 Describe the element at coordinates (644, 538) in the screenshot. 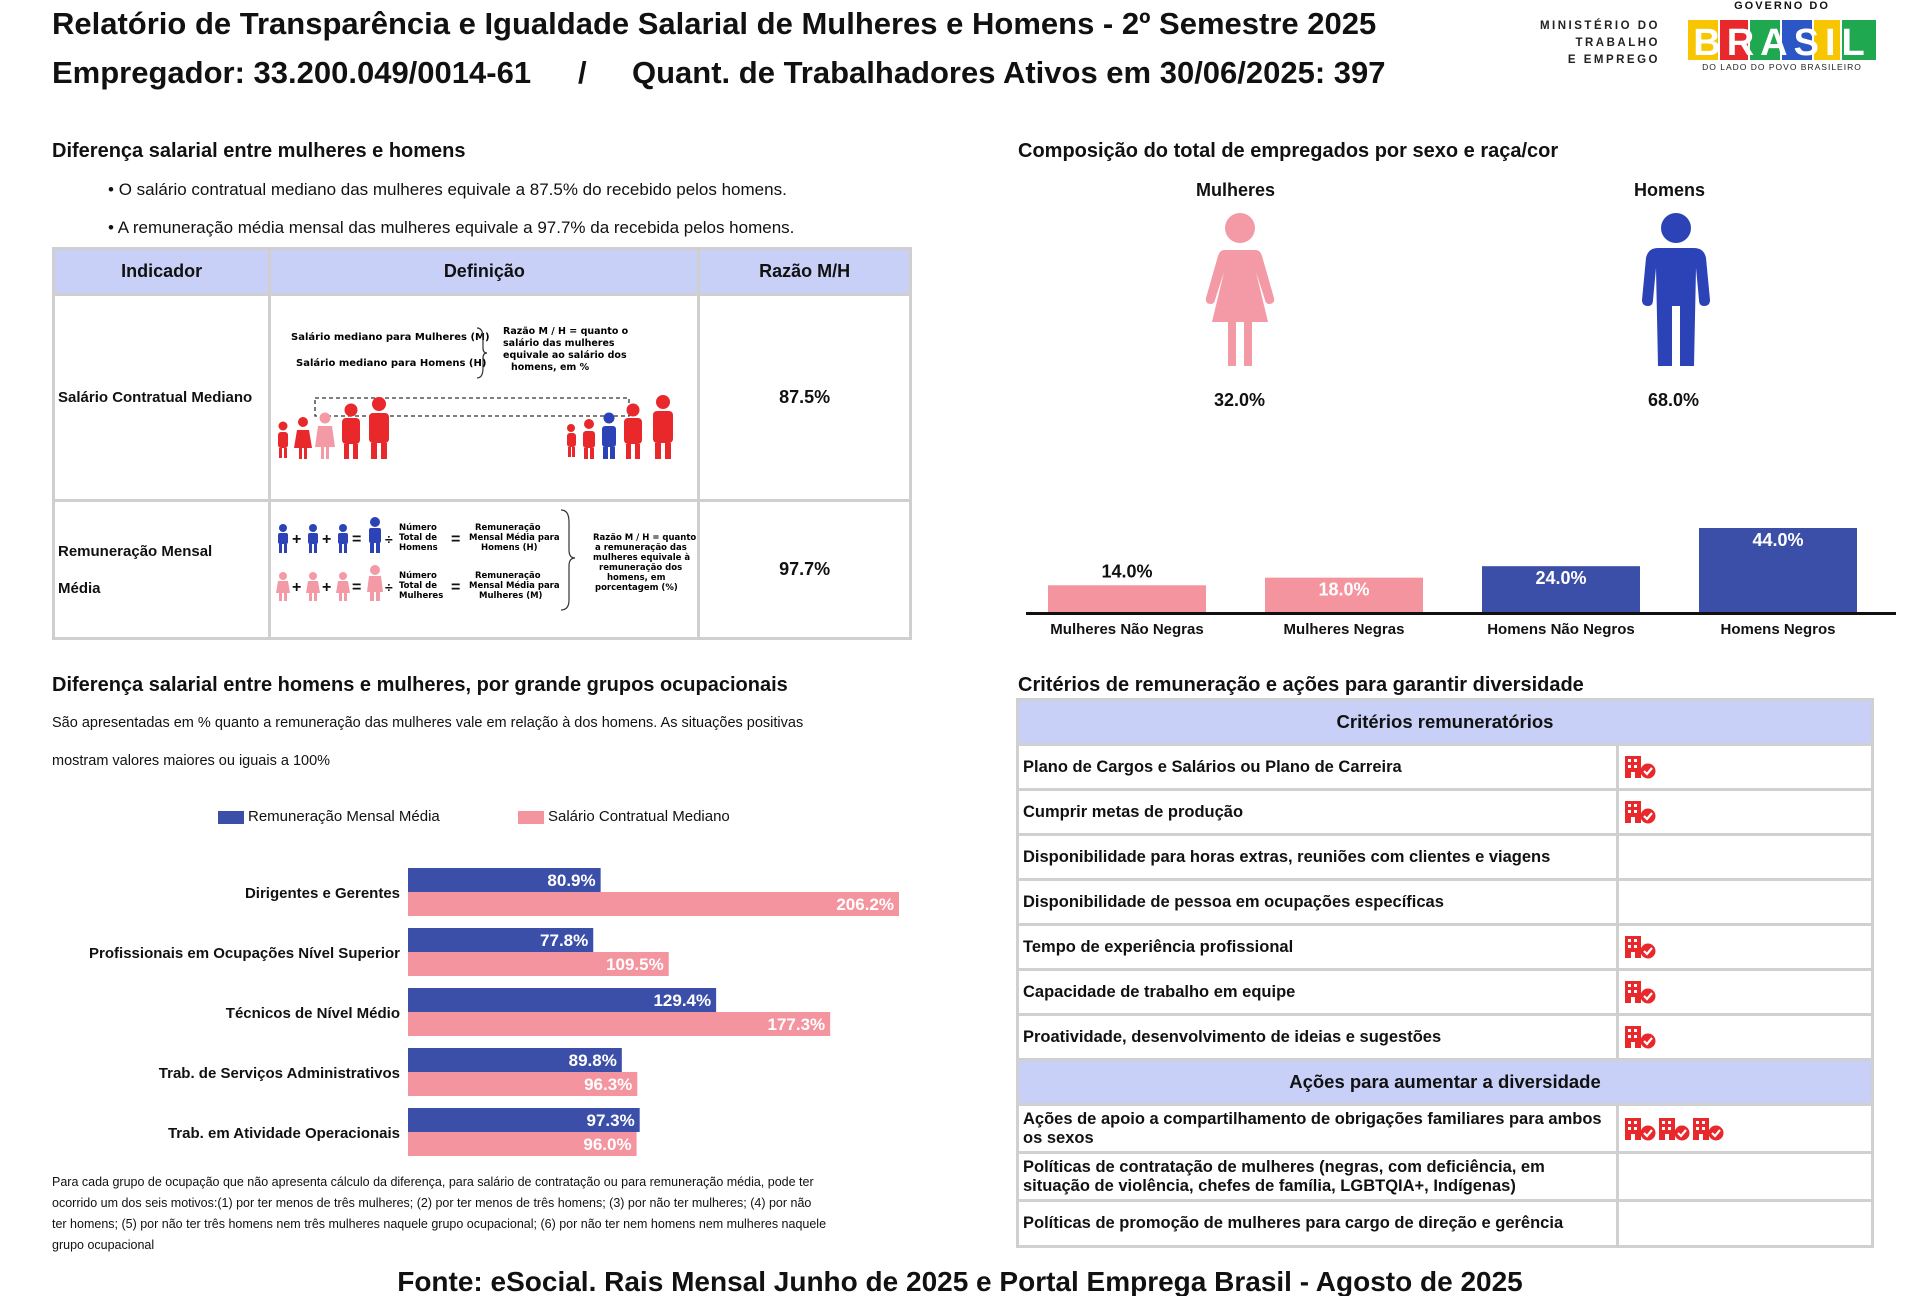

I see `monthly-note-1: Razão M / H = quanto` at that location.